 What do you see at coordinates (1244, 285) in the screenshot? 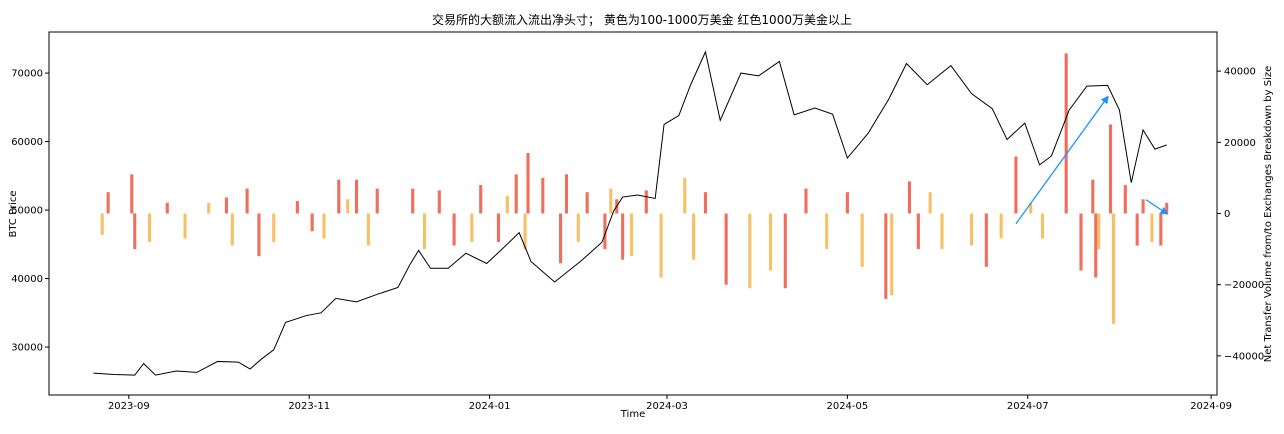
I see `y-right-tick-label: −20000` at bounding box center [1244, 285].